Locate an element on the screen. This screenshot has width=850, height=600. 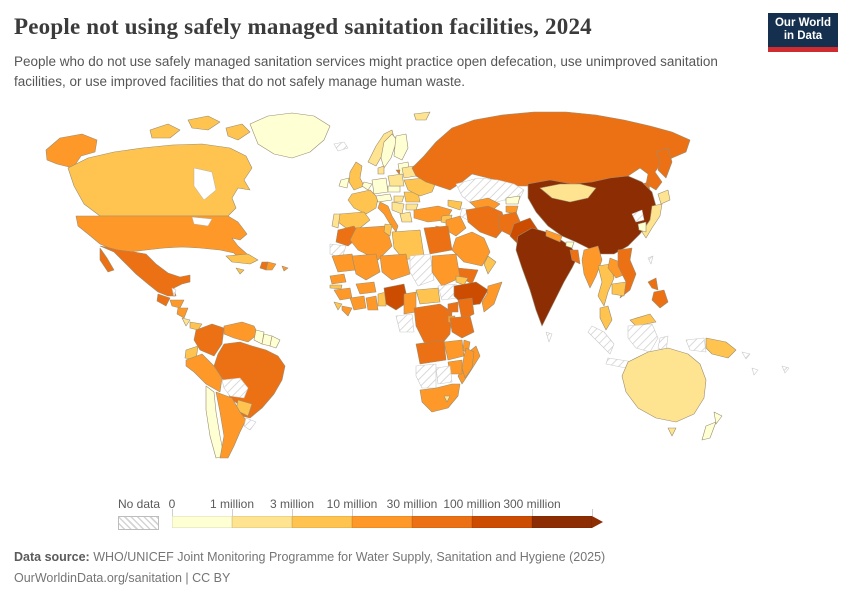
country-dr-congo is located at coordinates (433, 325).